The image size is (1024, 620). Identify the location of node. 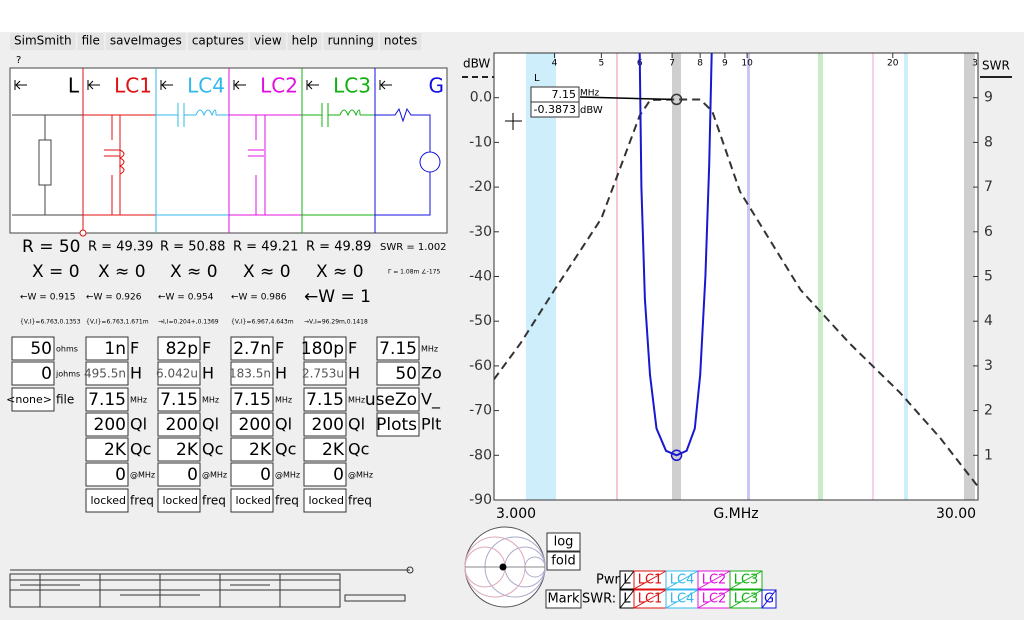
(83, 233).